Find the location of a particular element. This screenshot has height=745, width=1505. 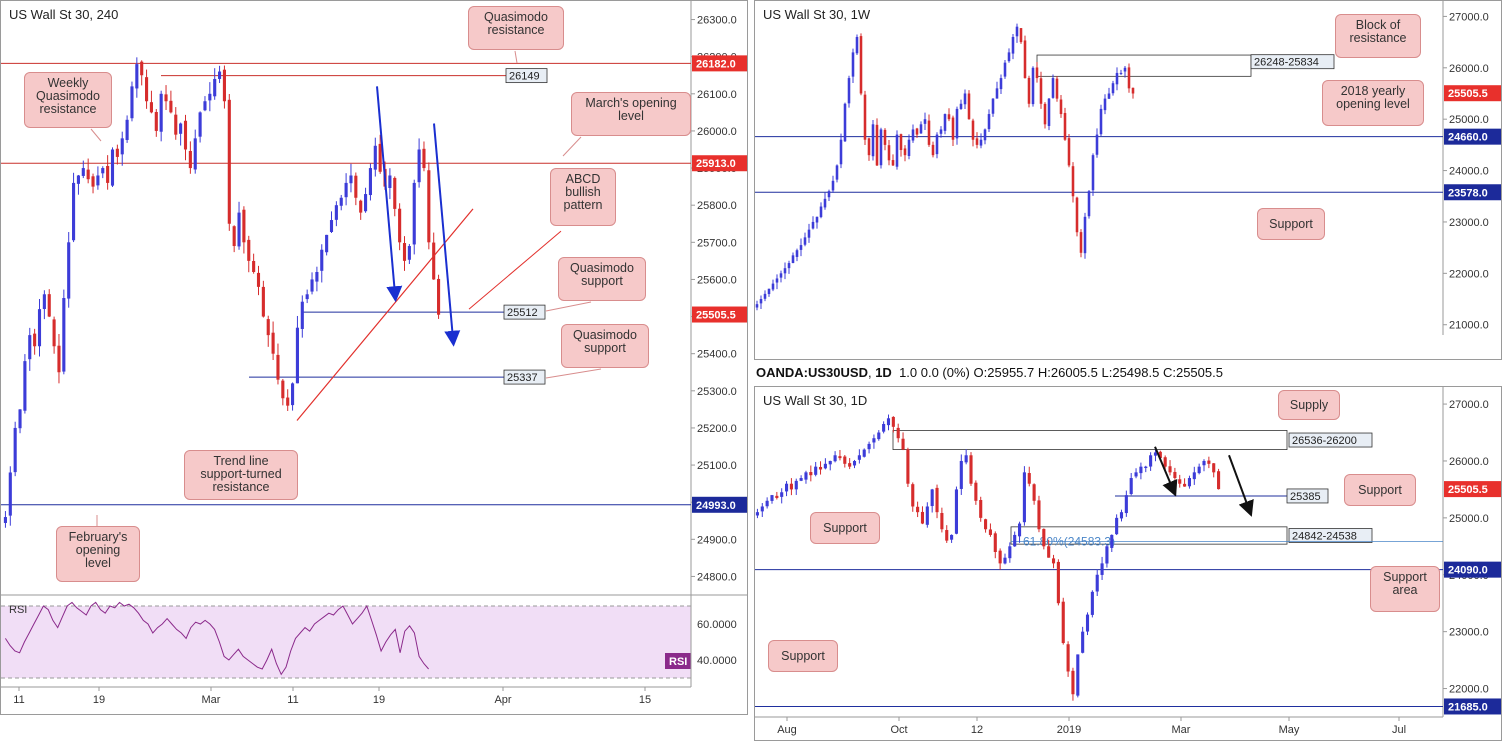

weekly-chart-title: US Wall St 30, 1W is located at coordinates (817, 14).